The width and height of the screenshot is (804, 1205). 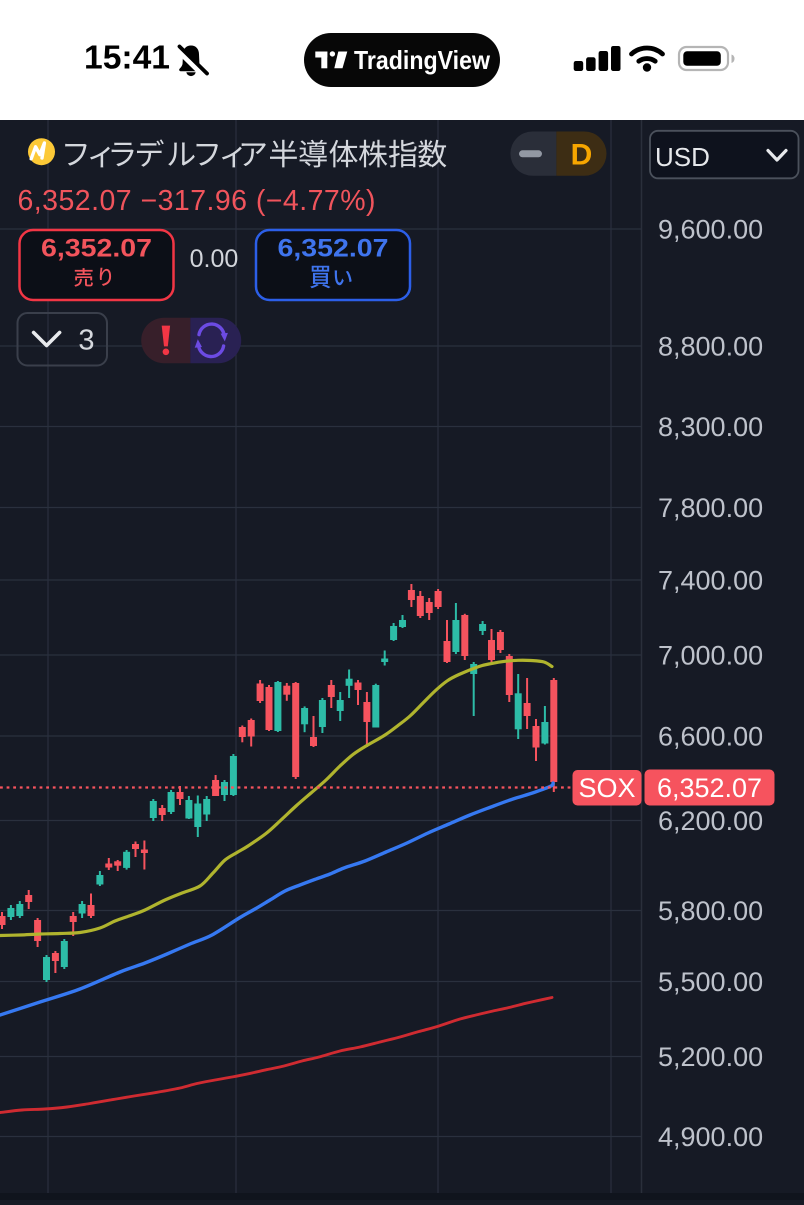 I want to click on svg-text: 3, so click(x=86, y=341).